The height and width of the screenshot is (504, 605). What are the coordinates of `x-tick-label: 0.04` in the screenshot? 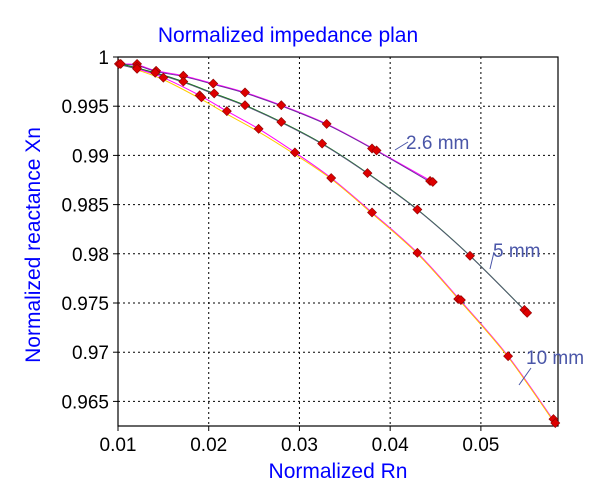 It's located at (390, 445).